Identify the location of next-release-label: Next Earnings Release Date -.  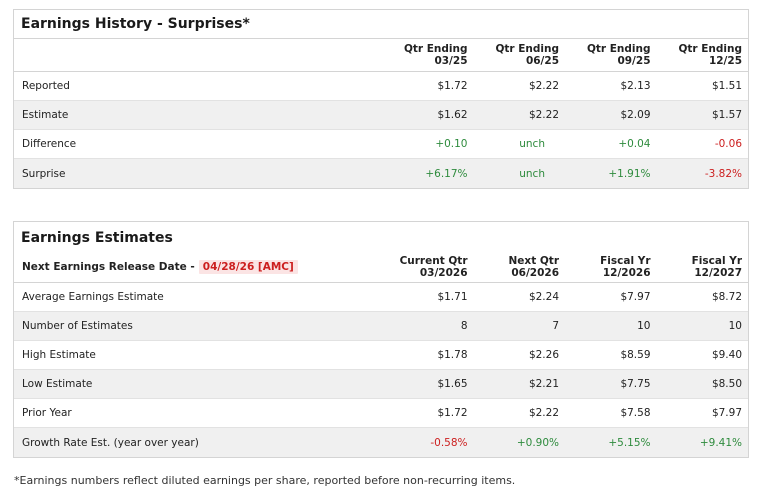
(108, 267).